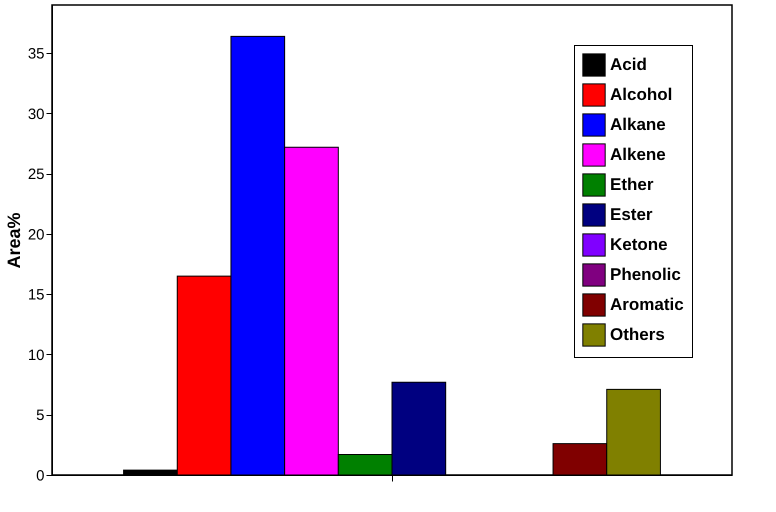  I want to click on y-tick-label: 25, so click(36, 175).